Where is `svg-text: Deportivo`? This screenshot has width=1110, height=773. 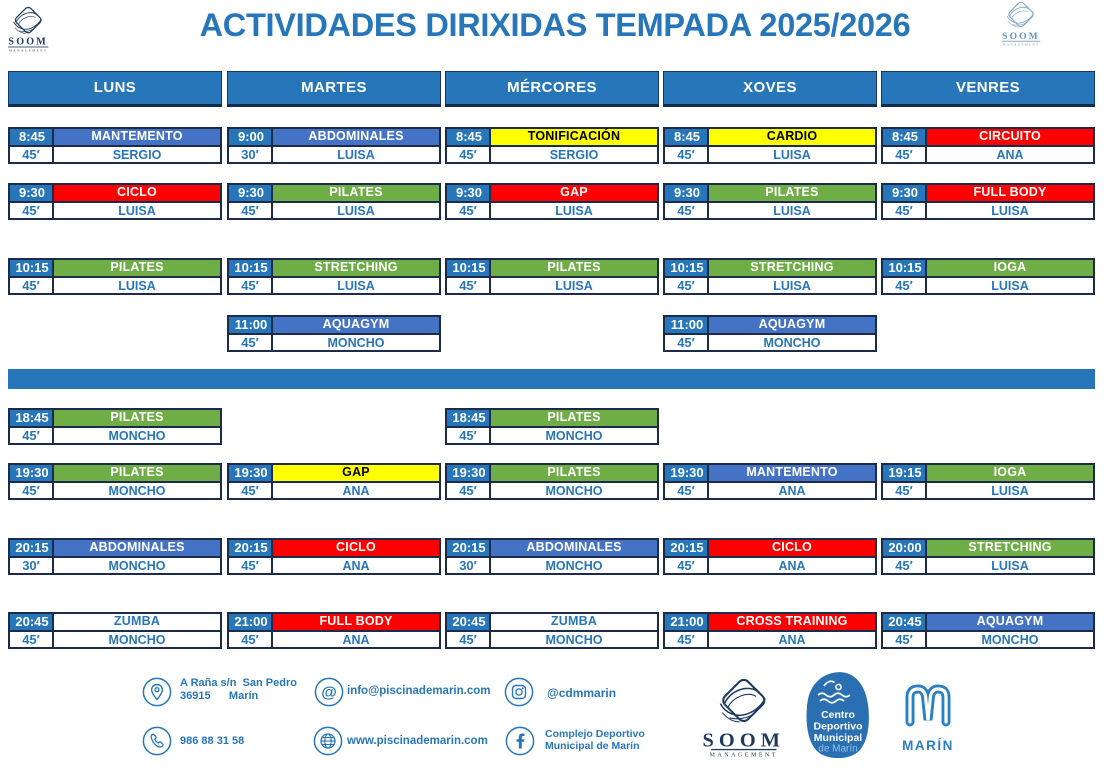 svg-text: Deportivo is located at coordinates (837, 727).